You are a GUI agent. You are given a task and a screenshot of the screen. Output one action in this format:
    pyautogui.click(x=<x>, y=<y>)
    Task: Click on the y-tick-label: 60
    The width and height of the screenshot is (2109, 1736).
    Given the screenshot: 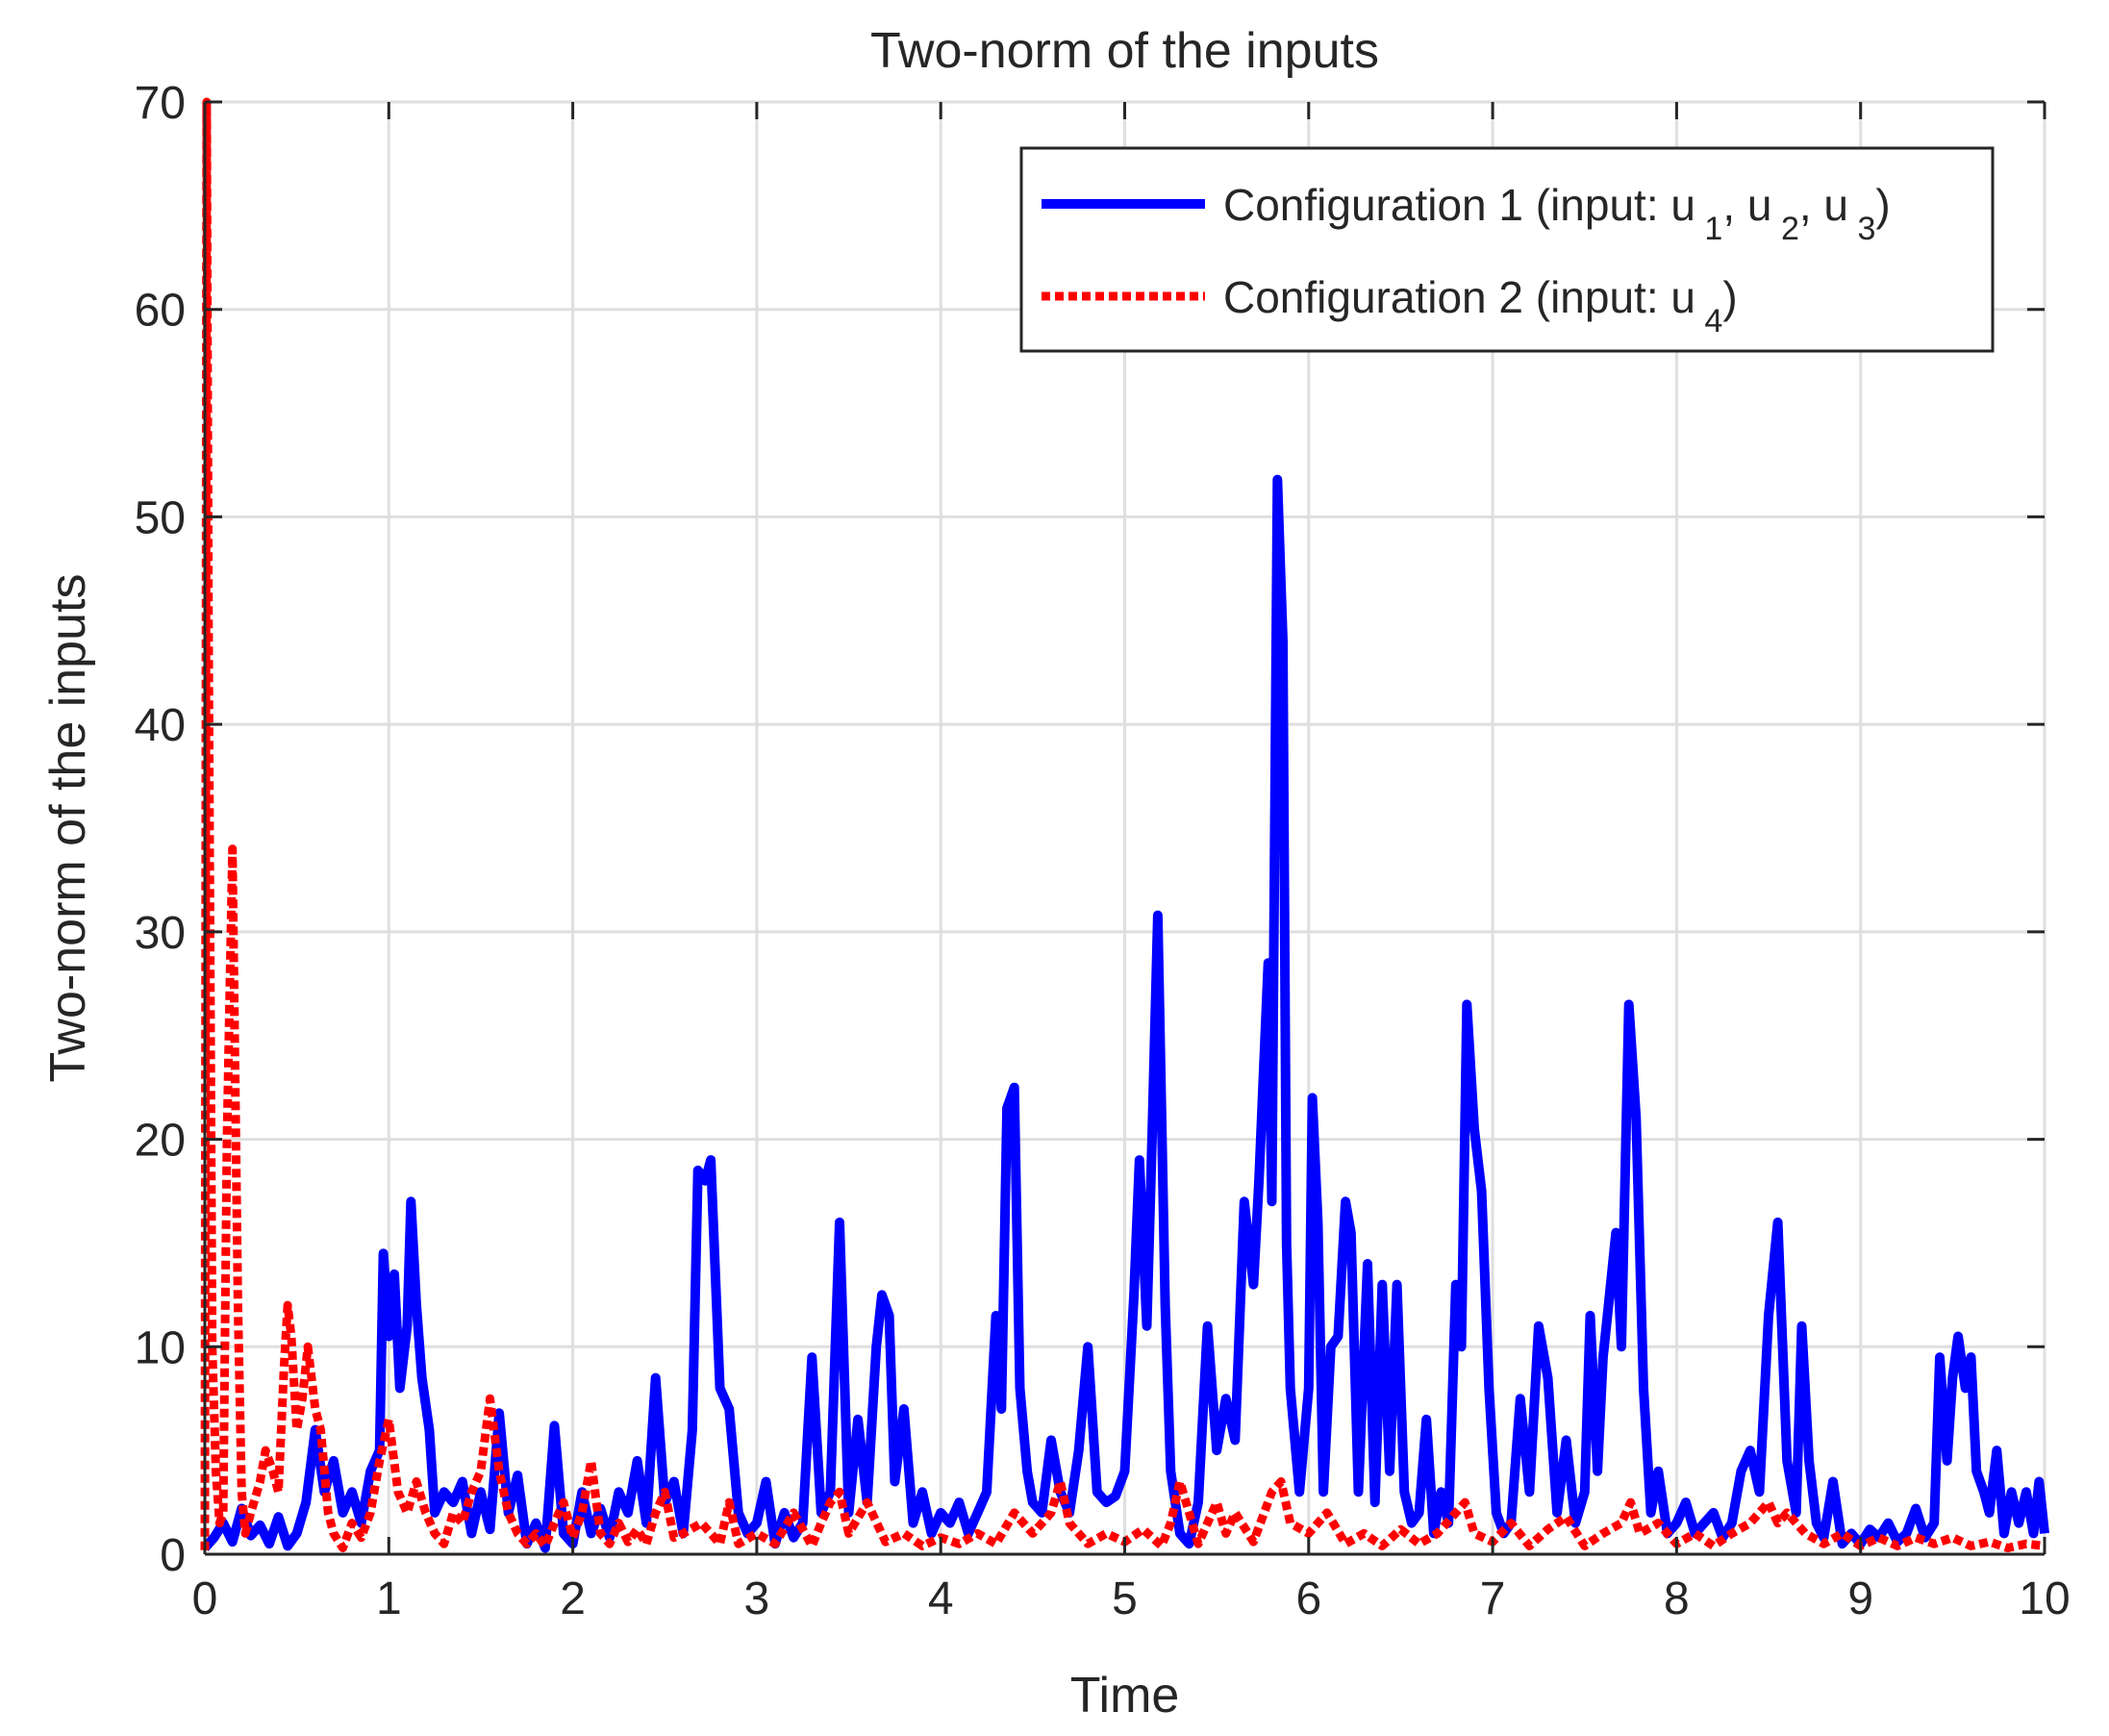 What is the action you would take?
    pyautogui.click(x=160, y=311)
    